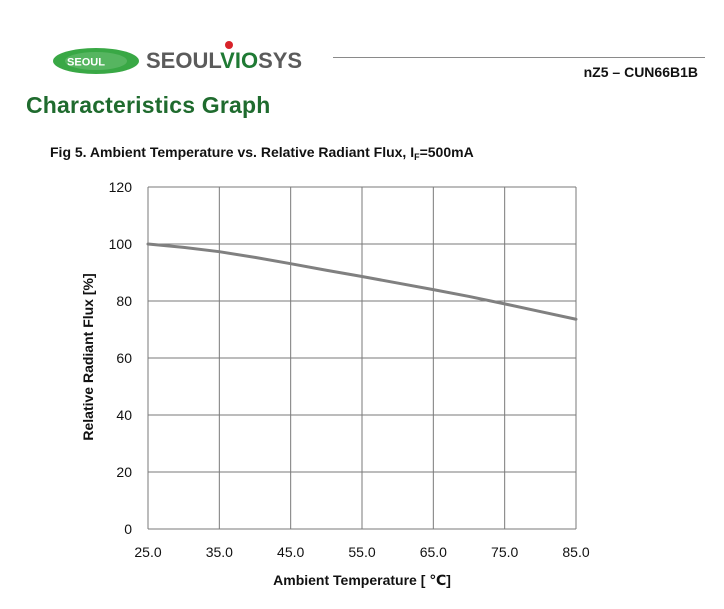 The width and height of the screenshot is (724, 609). What do you see at coordinates (121, 244) in the screenshot?
I see `y-tick-label: 100` at bounding box center [121, 244].